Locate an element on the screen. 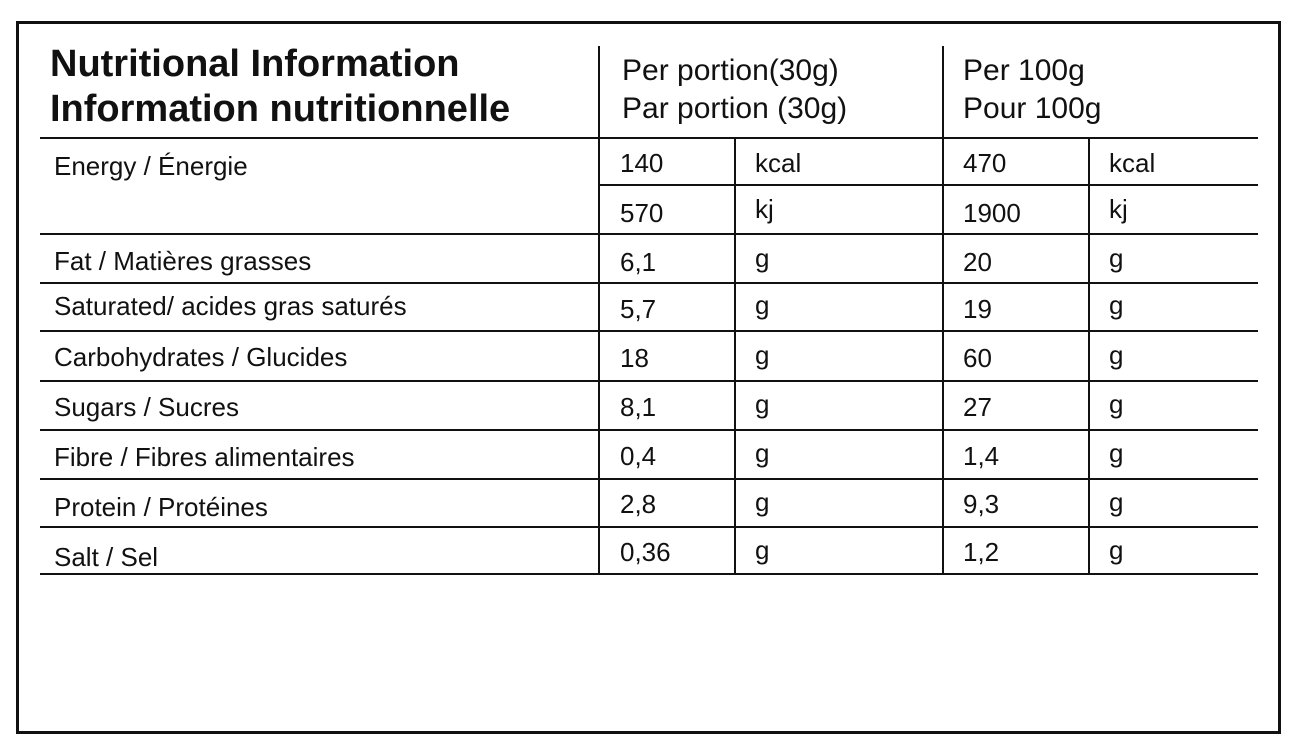 The width and height of the screenshot is (1297, 753). column-divider-per100g is located at coordinates (943, 310).